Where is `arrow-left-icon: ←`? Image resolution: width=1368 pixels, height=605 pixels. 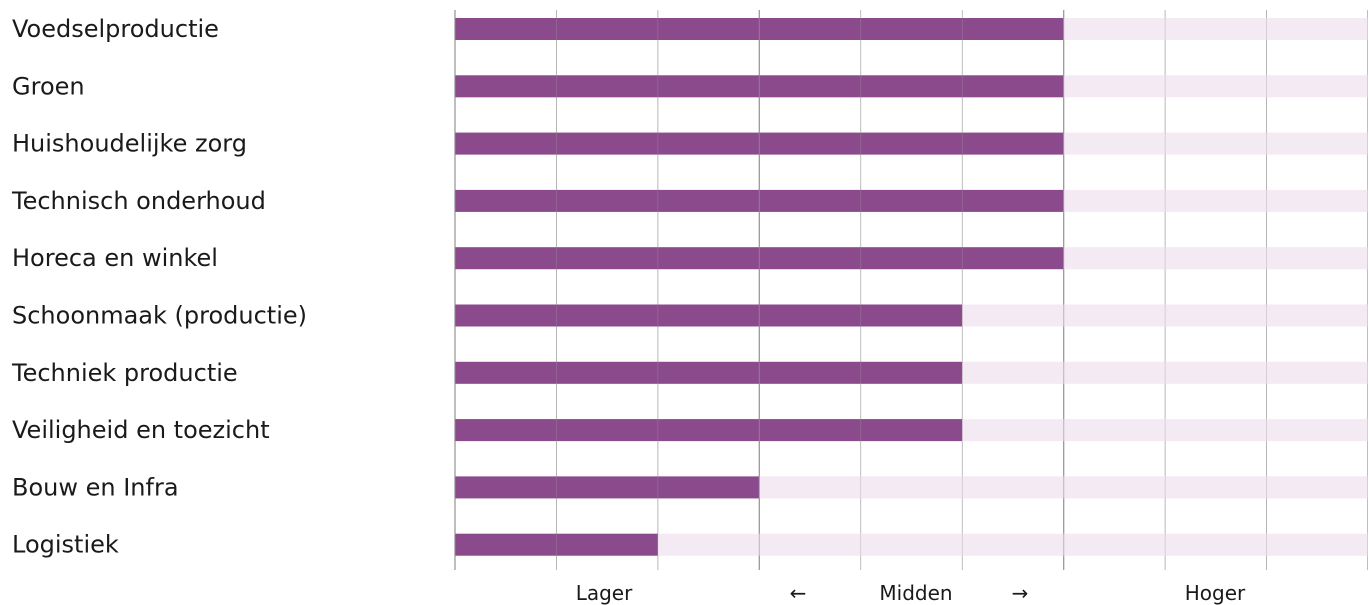 arrow-left-icon: ← is located at coordinates (798, 593).